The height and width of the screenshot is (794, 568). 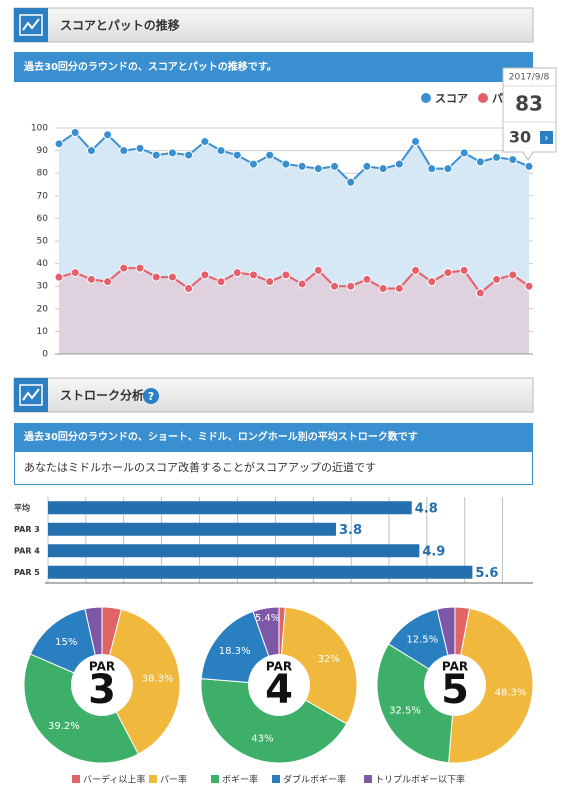 I want to click on slice-label: 38.3%, so click(x=158, y=679).